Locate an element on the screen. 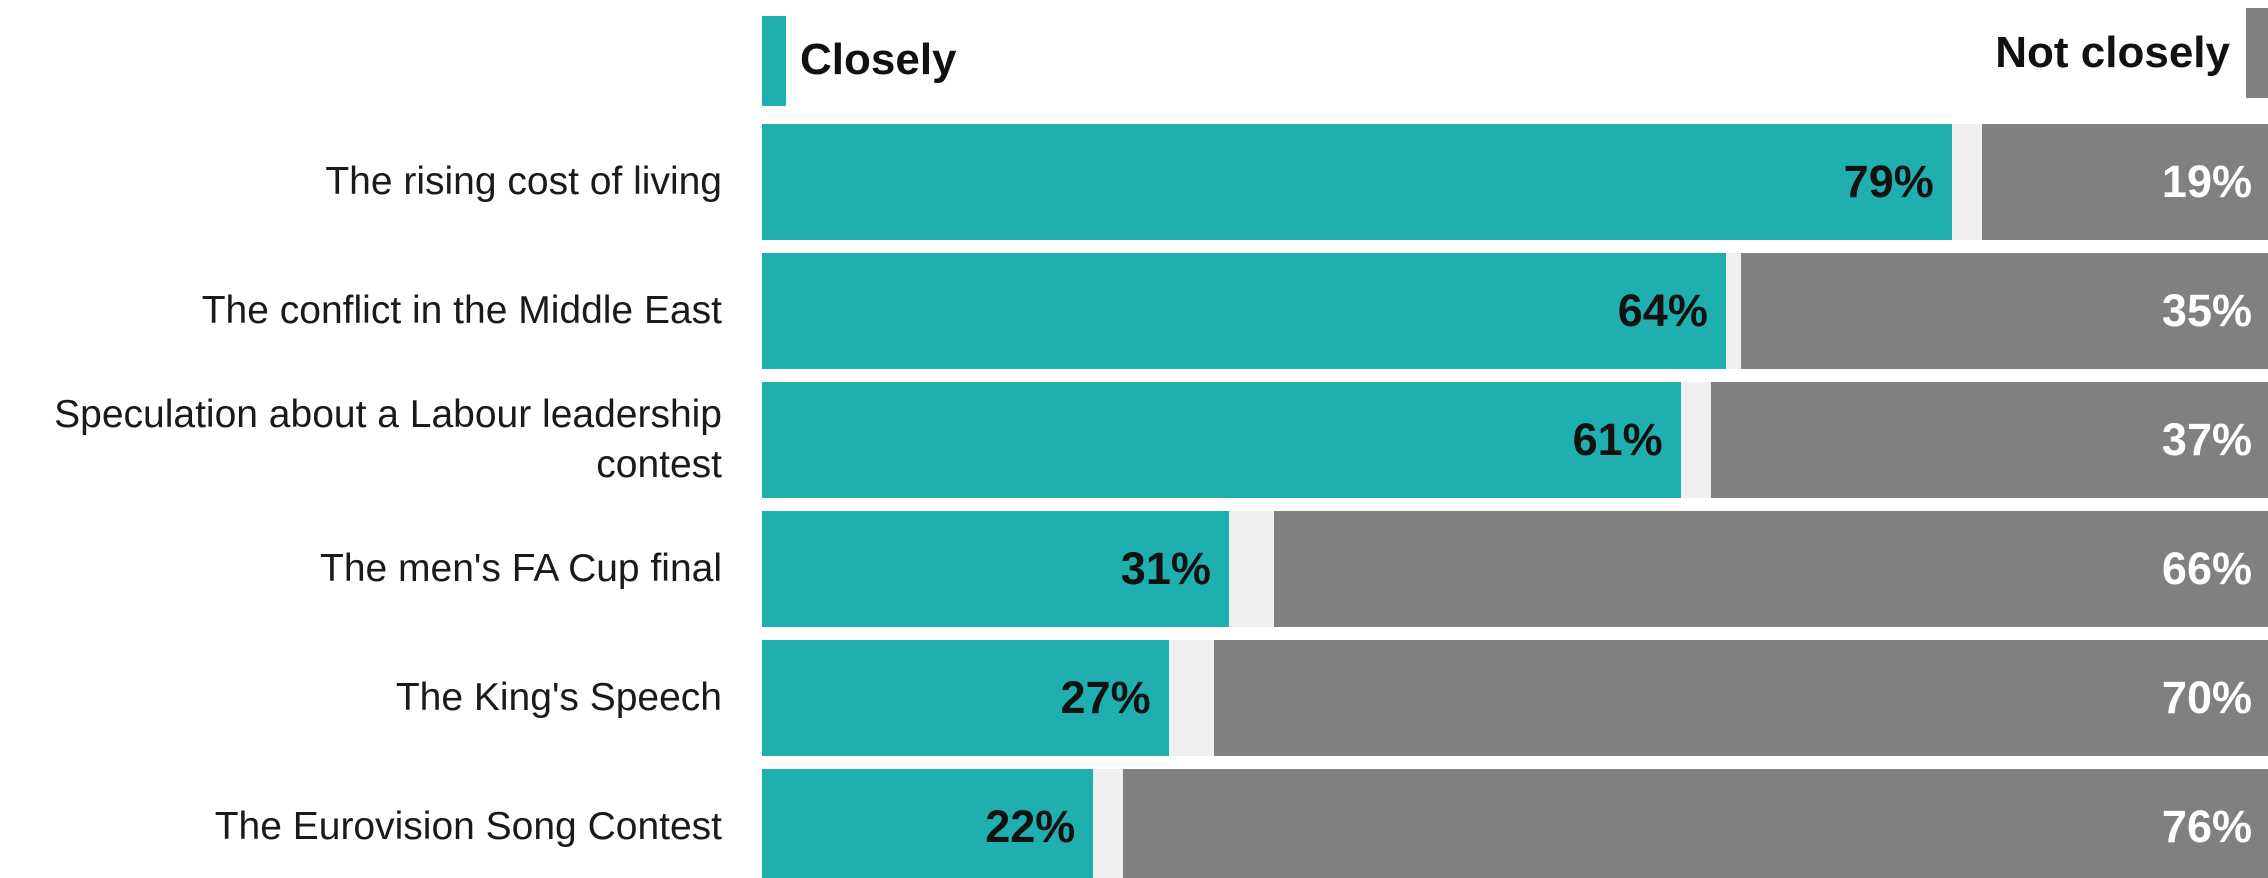  legend-label-closely: Closely is located at coordinates (878, 59).